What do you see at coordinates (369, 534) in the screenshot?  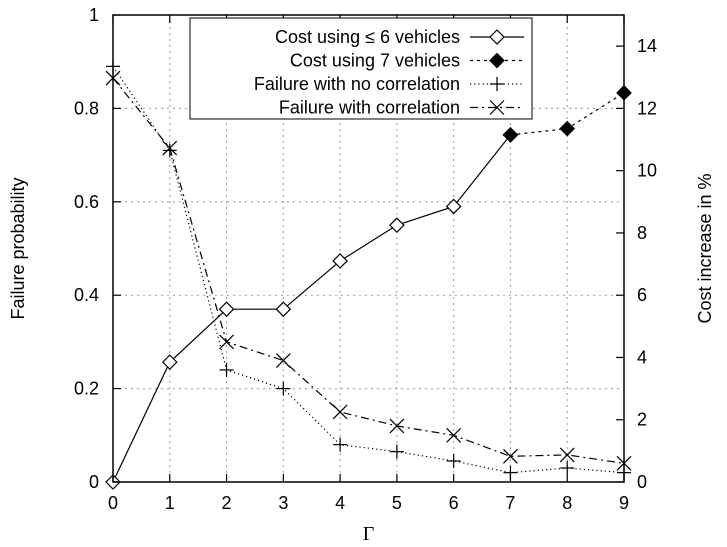 I see `x-axis-title: Γ` at bounding box center [369, 534].